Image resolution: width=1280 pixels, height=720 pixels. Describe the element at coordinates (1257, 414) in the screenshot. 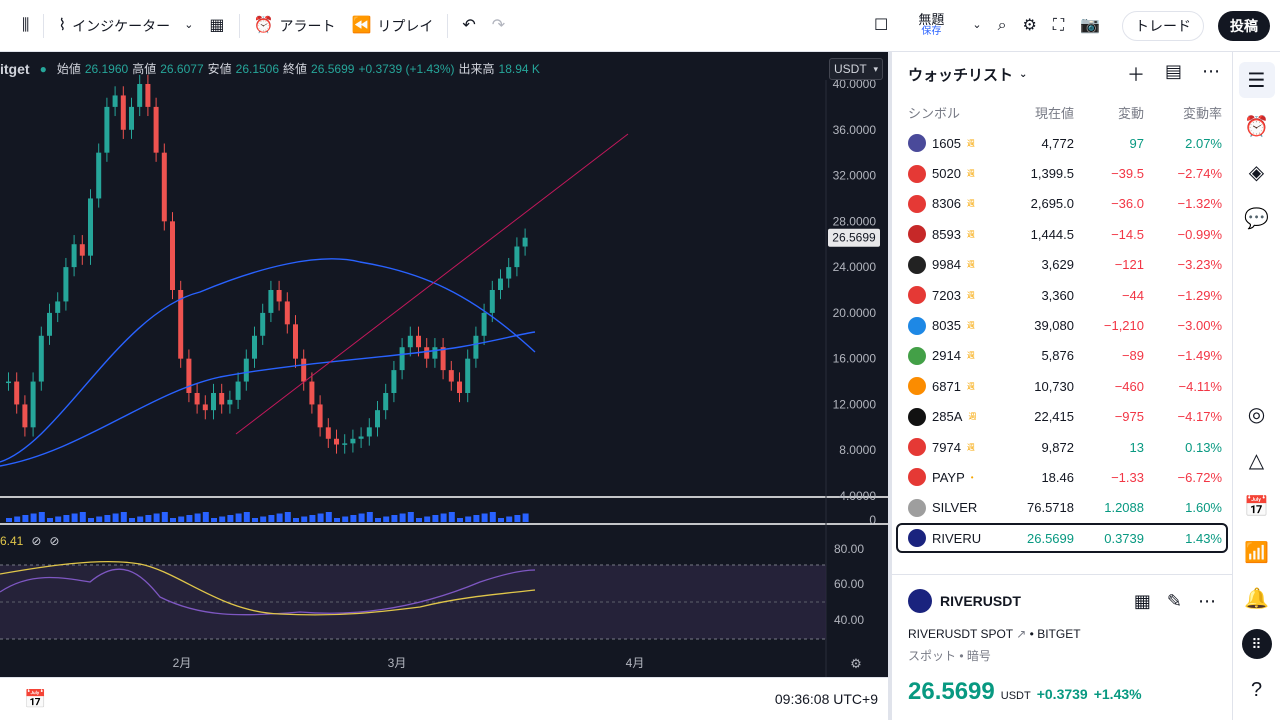

I see `target-rail-button: ◎` at that location.